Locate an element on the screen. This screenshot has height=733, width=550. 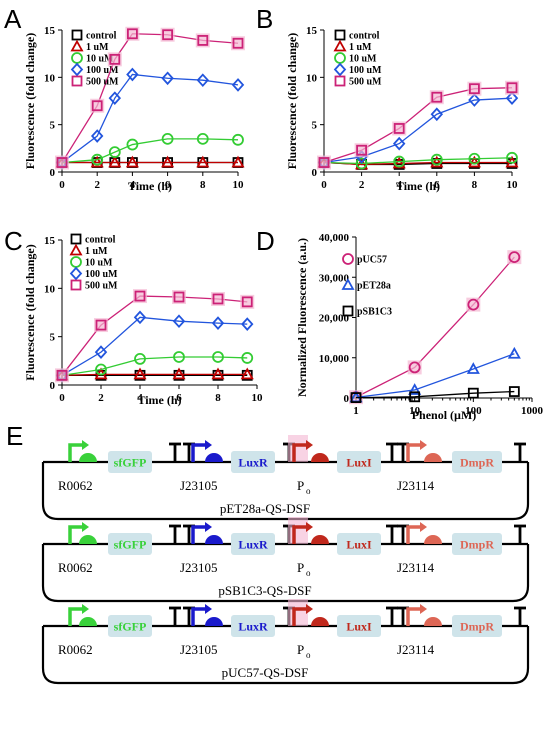
legend-label: 10 uM is located at coordinates (99, 263).